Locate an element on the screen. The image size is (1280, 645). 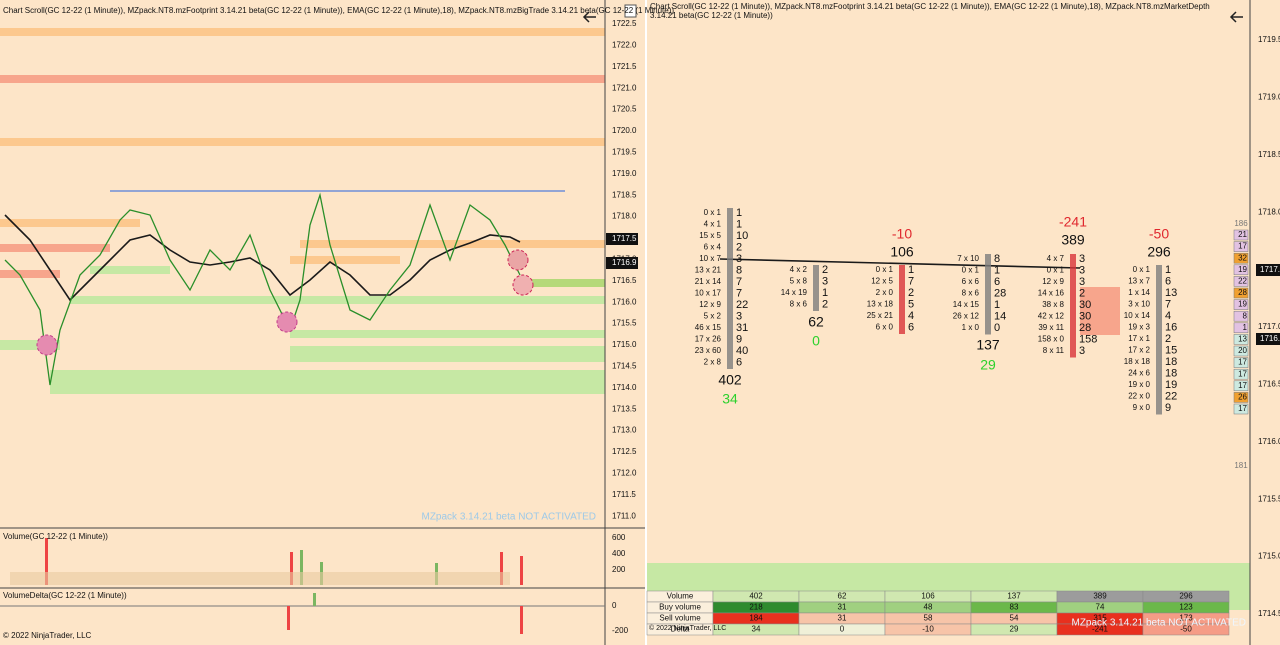
bid-ask: 38 x 8 is located at coordinates (1053, 304).